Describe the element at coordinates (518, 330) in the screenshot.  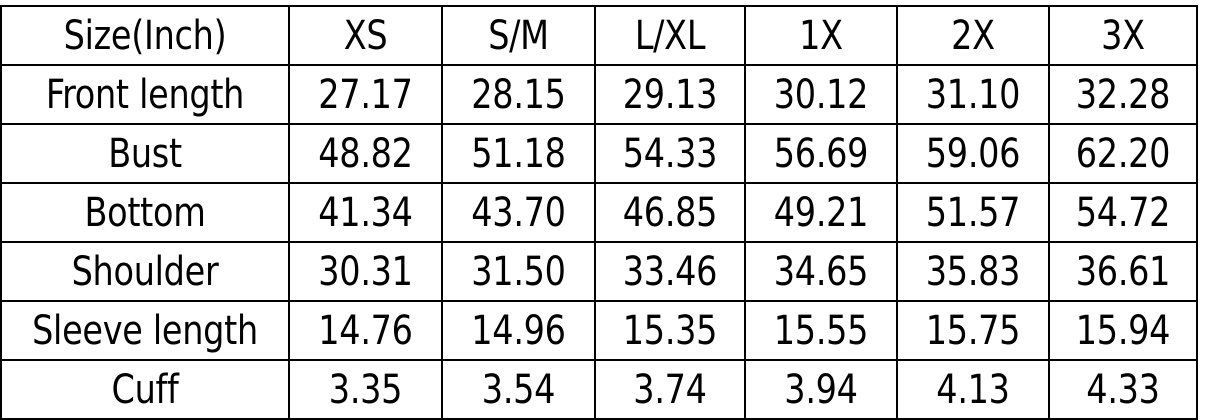
I see `cell-sleeve-length-sm: 14.96` at that location.